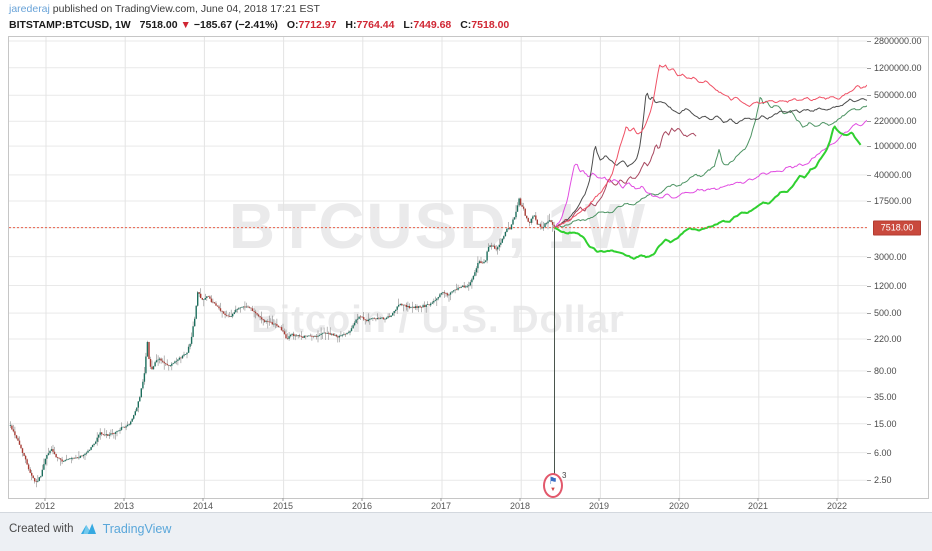  I want to click on down-triangle-icon: ▼, so click(553, 490).